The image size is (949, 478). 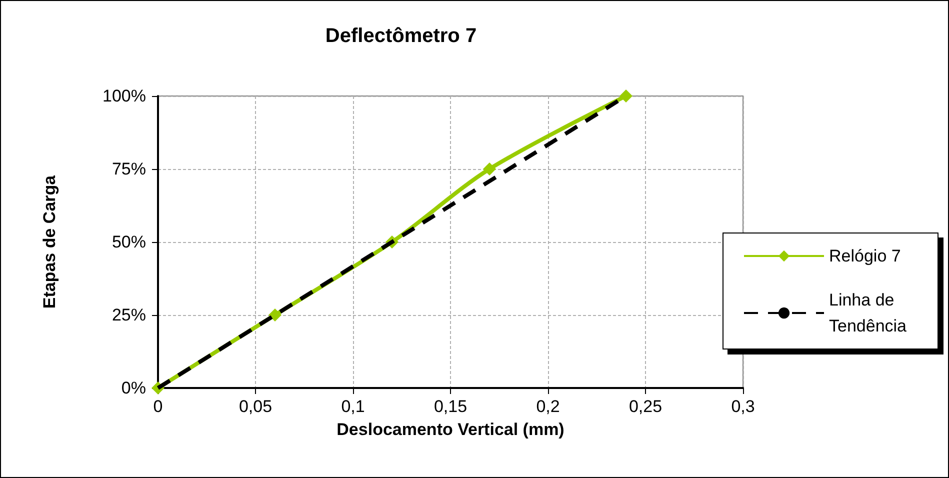 I want to click on x-tick-label: 0,15, so click(x=451, y=406).